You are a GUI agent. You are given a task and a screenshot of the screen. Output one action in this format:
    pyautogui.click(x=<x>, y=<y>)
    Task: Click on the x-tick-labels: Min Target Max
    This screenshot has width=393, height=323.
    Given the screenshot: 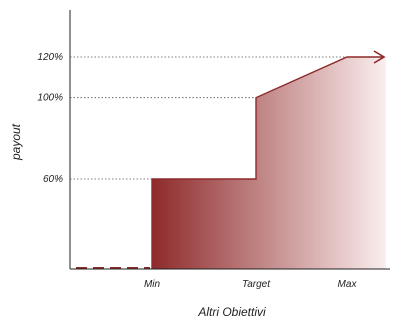 What is the action you would take?
    pyautogui.click(x=251, y=284)
    